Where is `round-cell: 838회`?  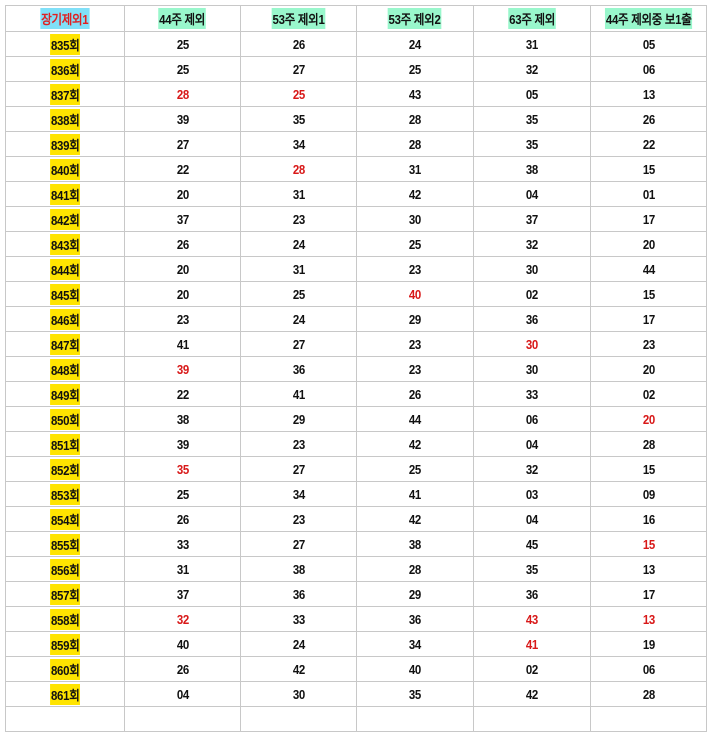
round-cell: 838회 is located at coordinates (65, 119).